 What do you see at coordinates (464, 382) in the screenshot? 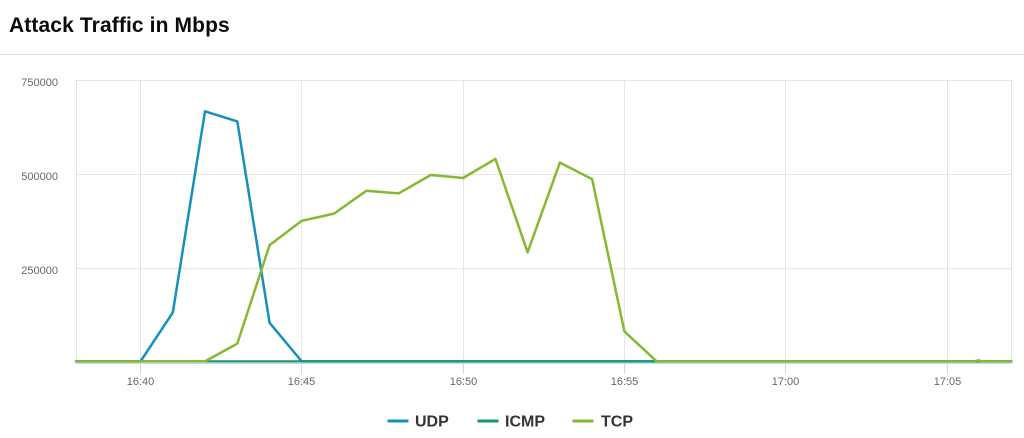
I see `svg-text: 16:50` at bounding box center [464, 382].